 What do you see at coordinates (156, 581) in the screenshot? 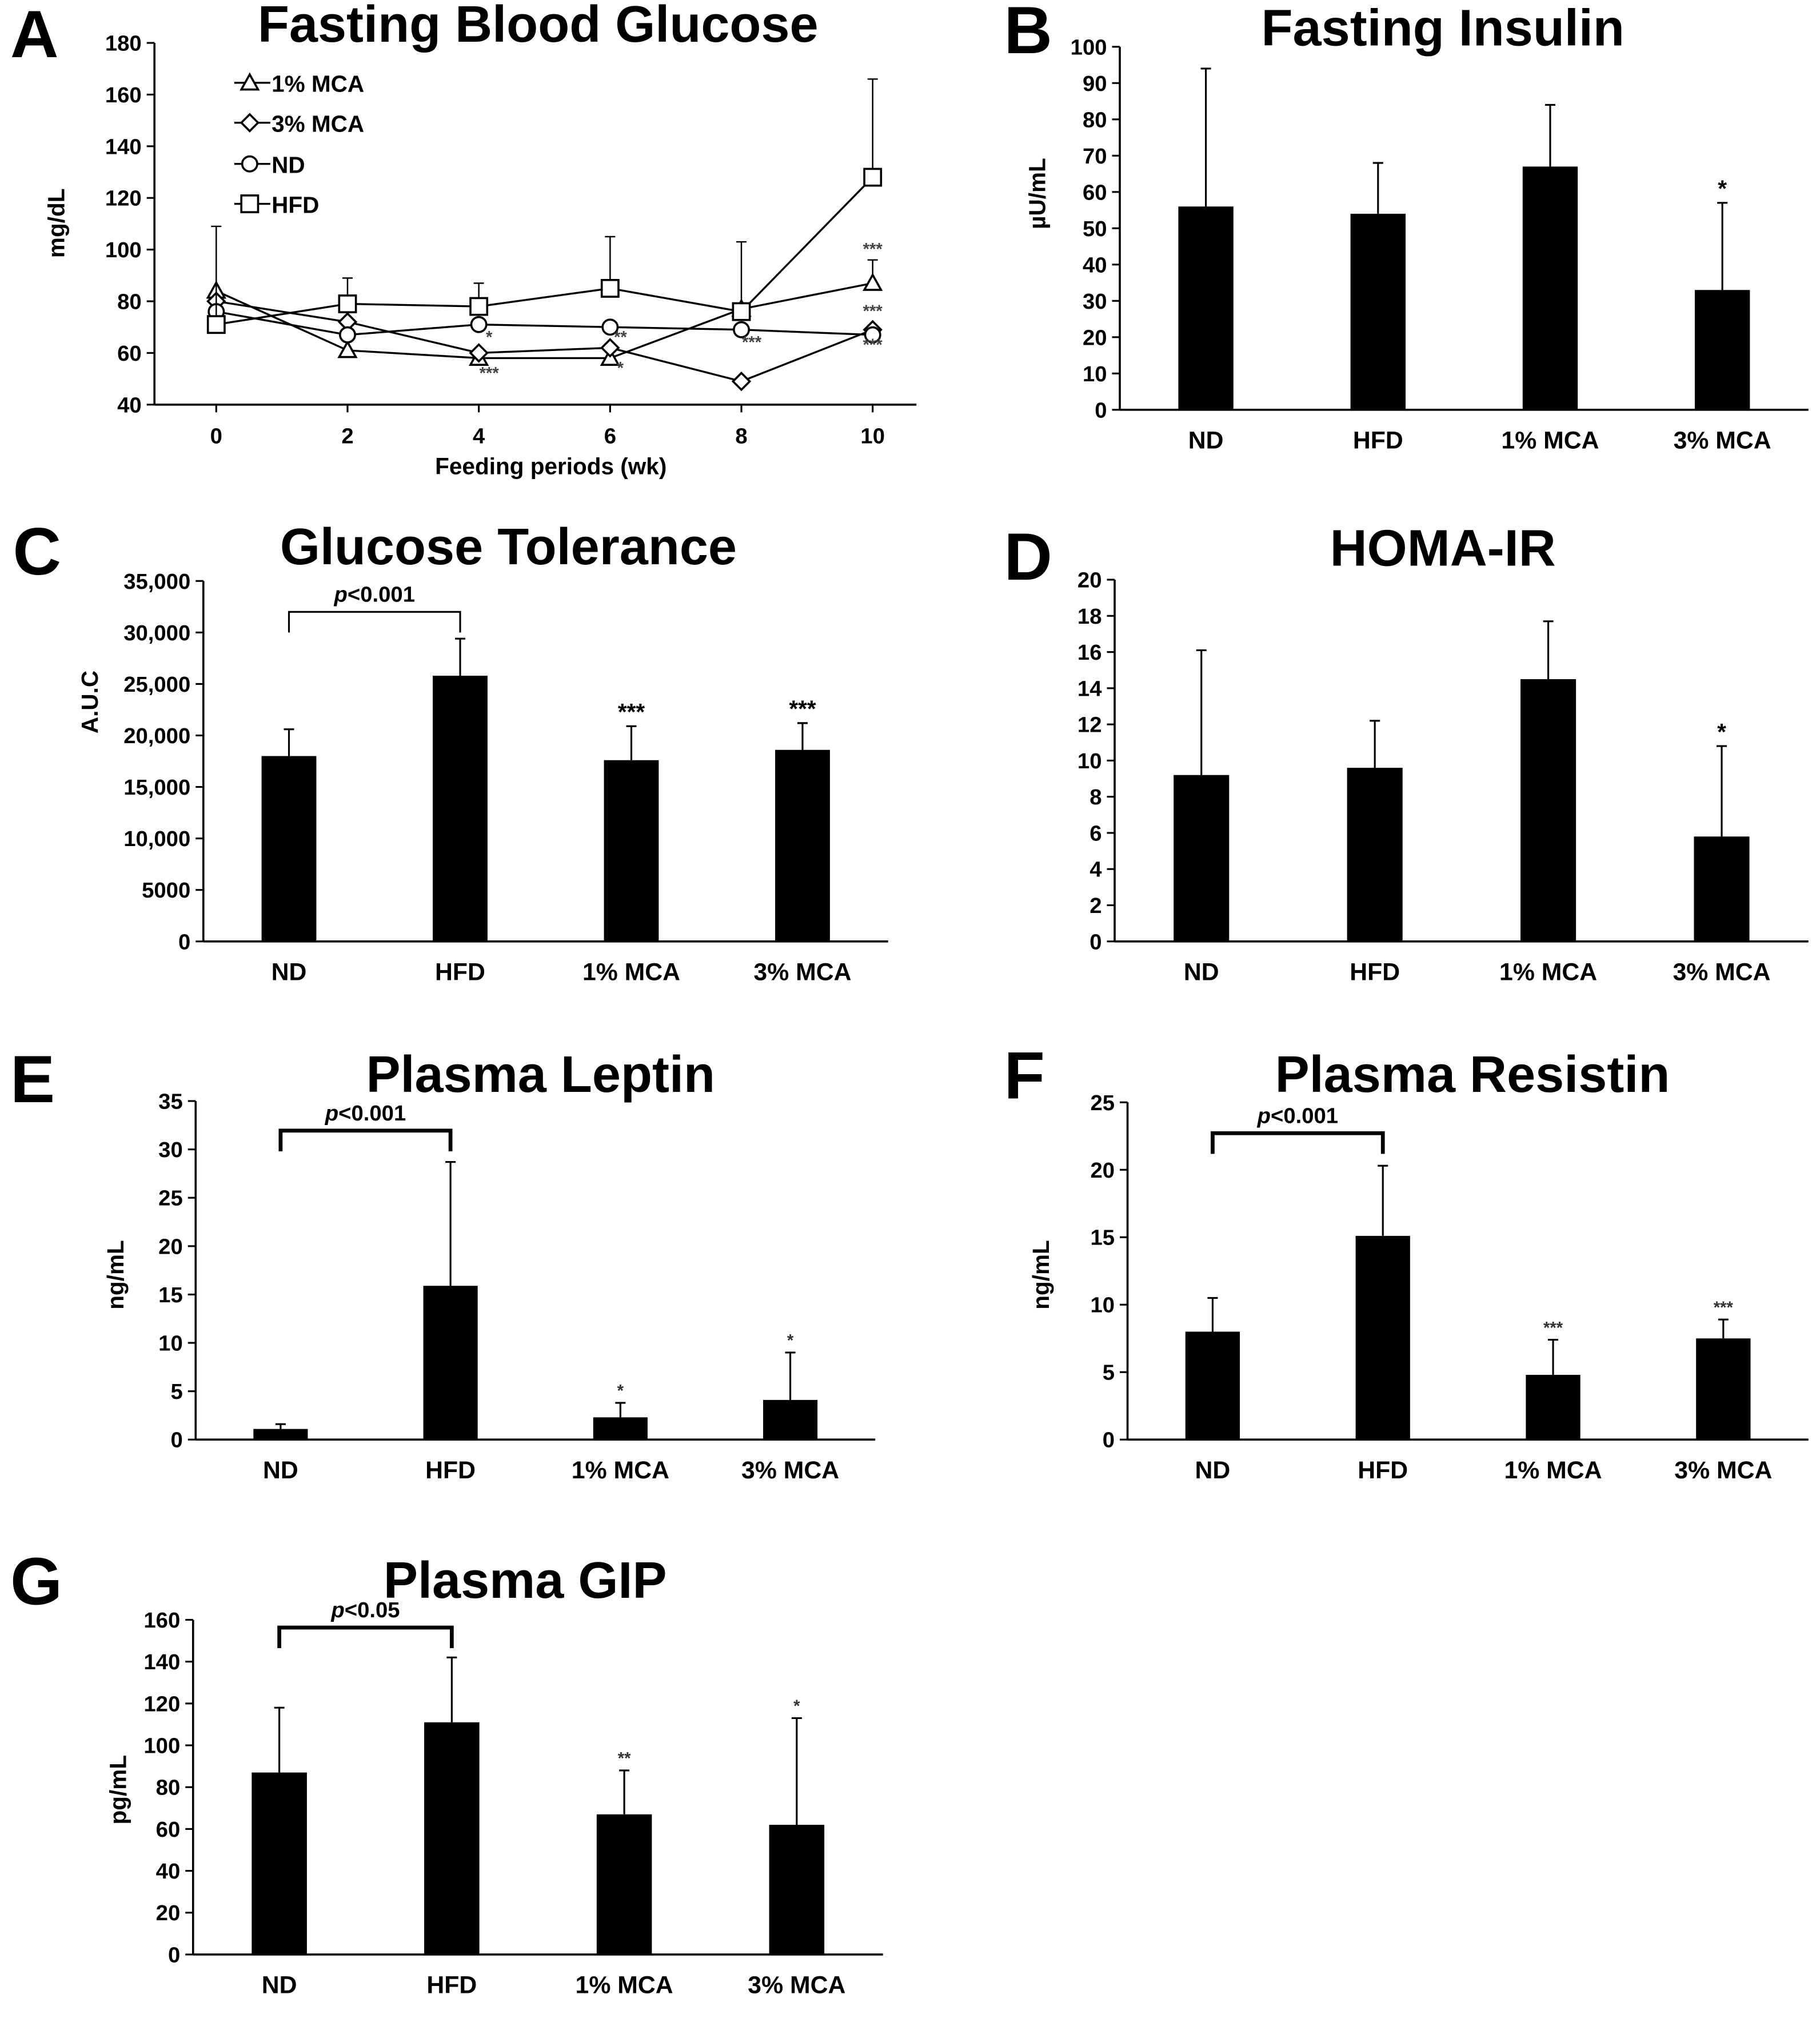
I see `y-tick-label: 35,000` at bounding box center [156, 581].